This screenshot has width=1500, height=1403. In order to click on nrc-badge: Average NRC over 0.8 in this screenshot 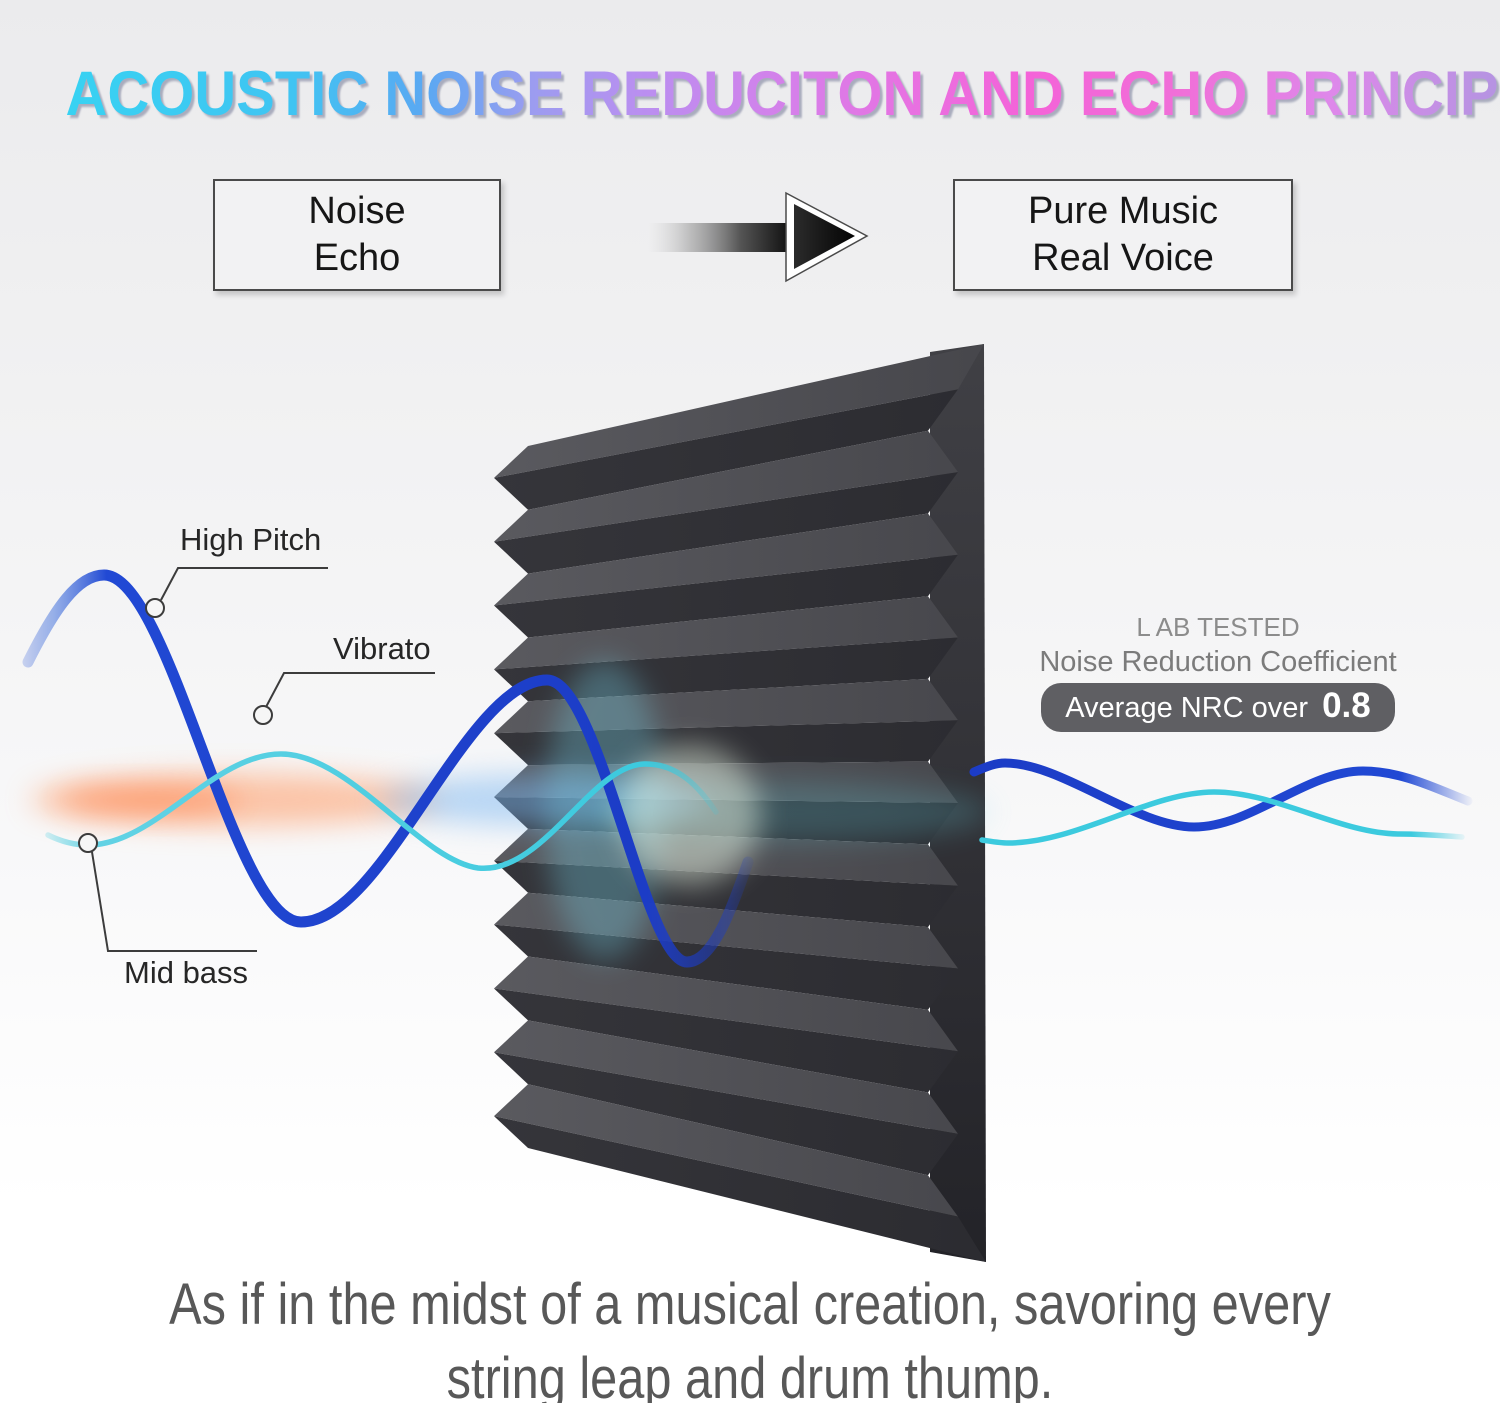, I will do `click(1218, 707)`.